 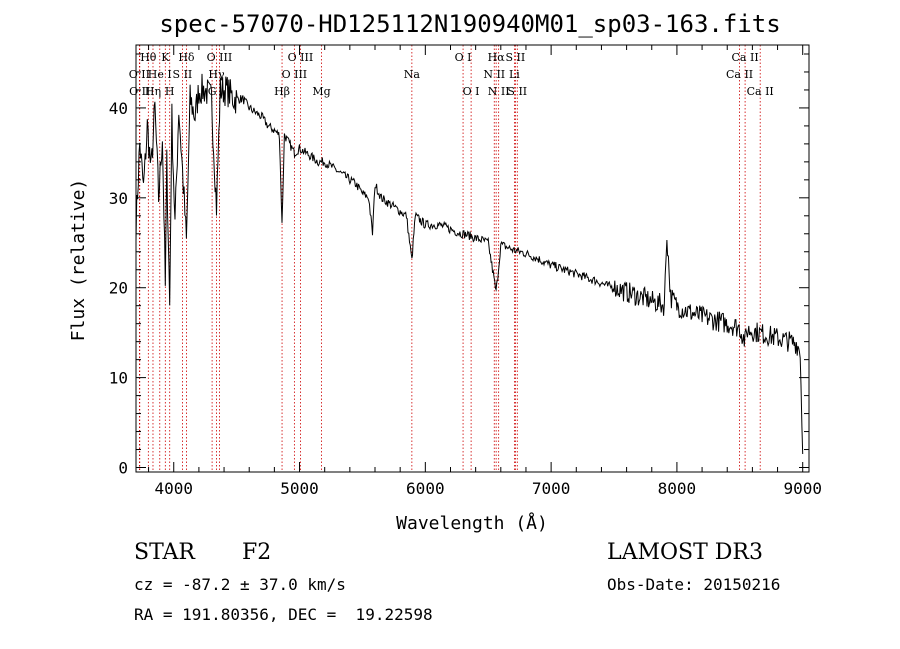 I want to click on x-tick-label-4: 8000, so click(x=677, y=488).